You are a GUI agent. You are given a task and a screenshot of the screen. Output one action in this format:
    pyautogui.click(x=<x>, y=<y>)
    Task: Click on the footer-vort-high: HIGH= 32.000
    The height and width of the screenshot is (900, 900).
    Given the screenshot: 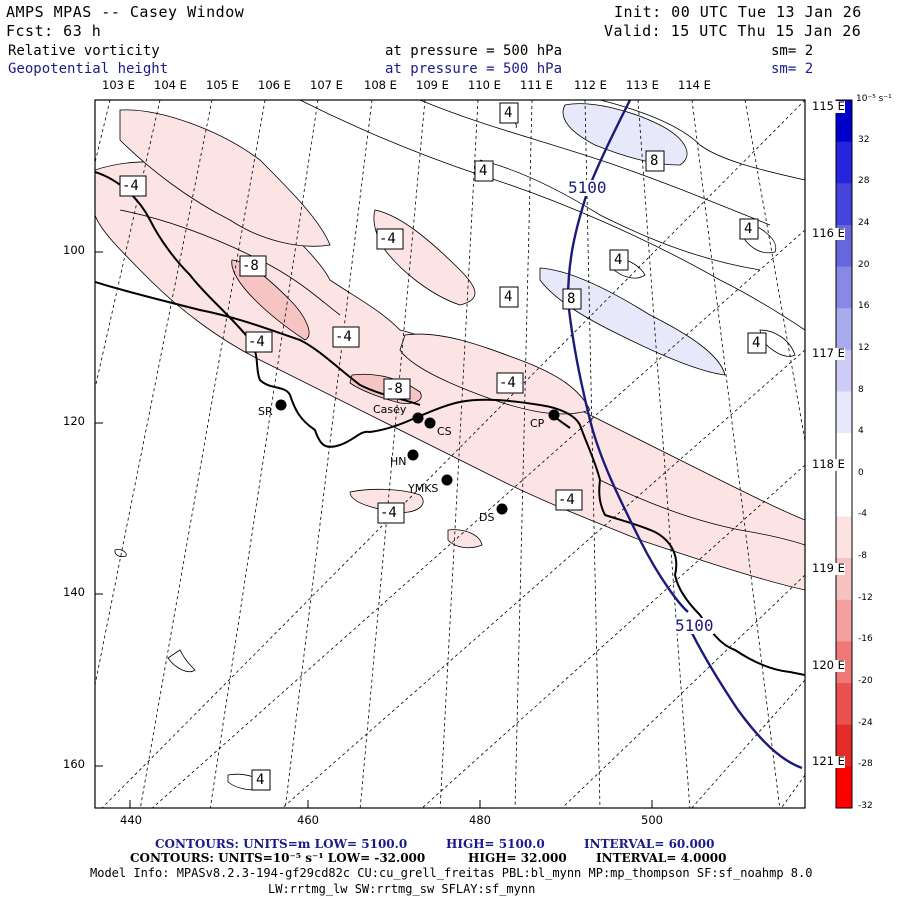 What is the action you would take?
    pyautogui.click(x=517, y=858)
    